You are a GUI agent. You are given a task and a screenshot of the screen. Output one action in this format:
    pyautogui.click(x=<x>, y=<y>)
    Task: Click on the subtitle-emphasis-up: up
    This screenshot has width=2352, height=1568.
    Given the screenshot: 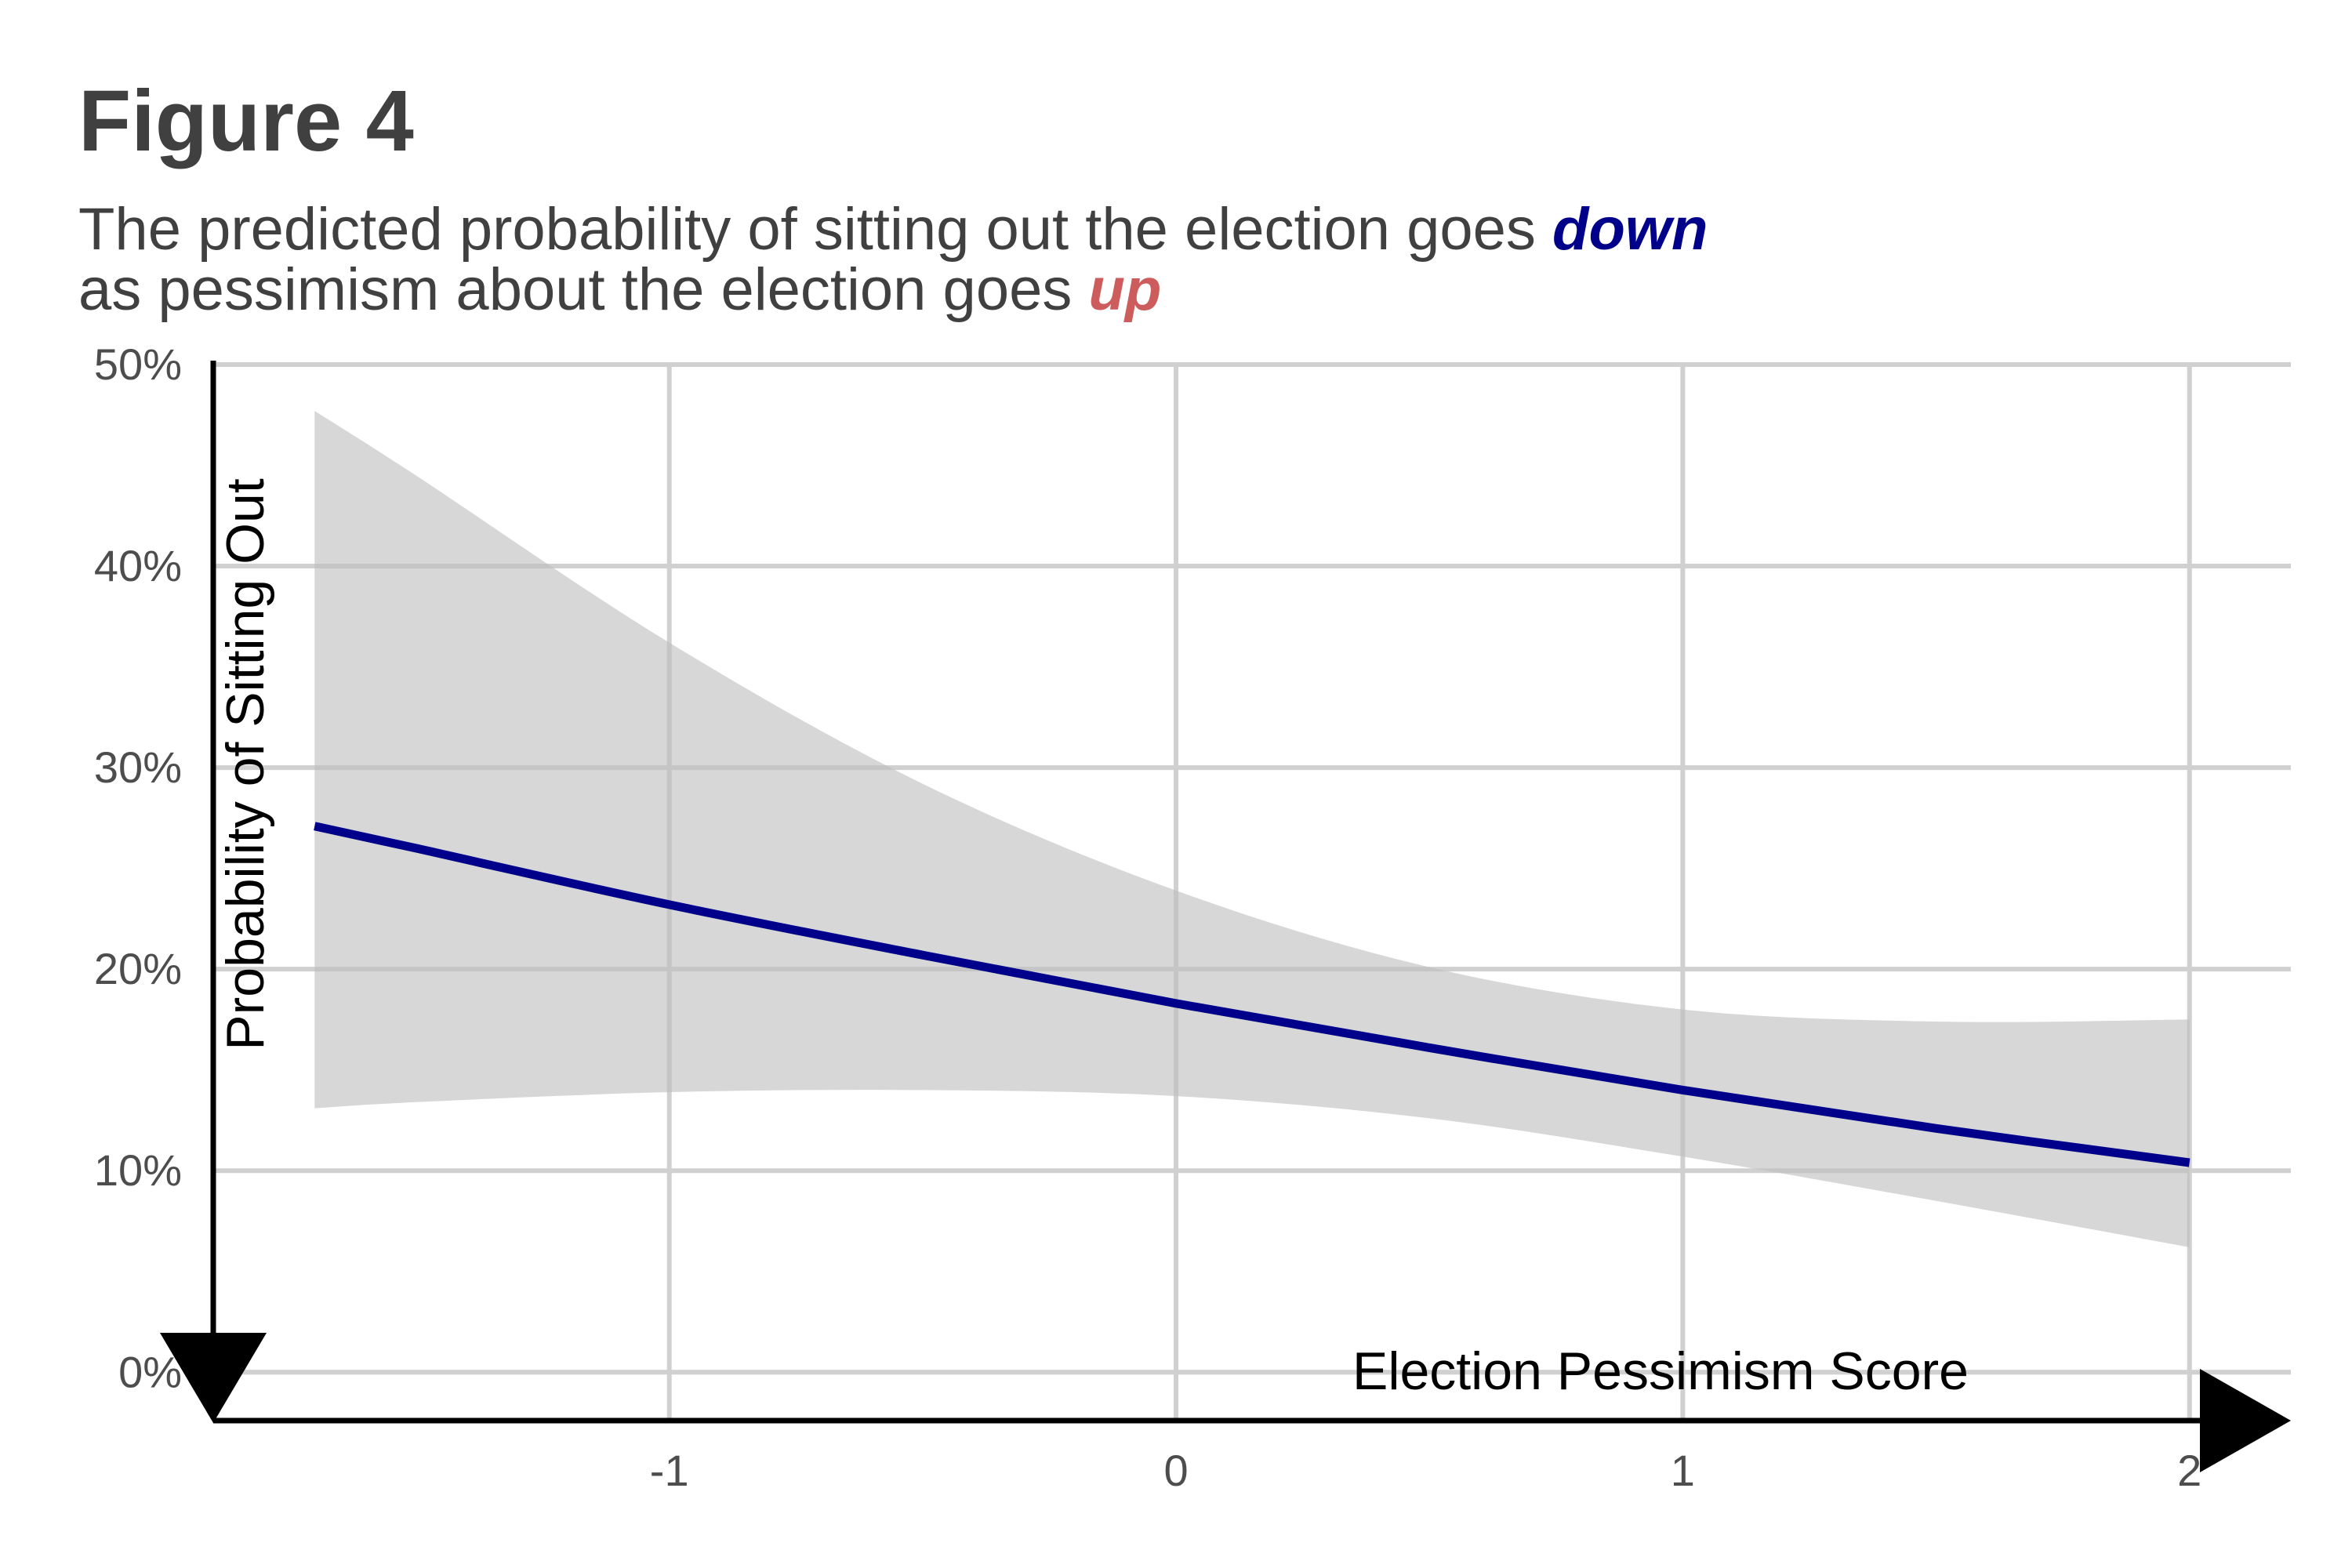 What is the action you would take?
    pyautogui.click(x=1124, y=289)
    